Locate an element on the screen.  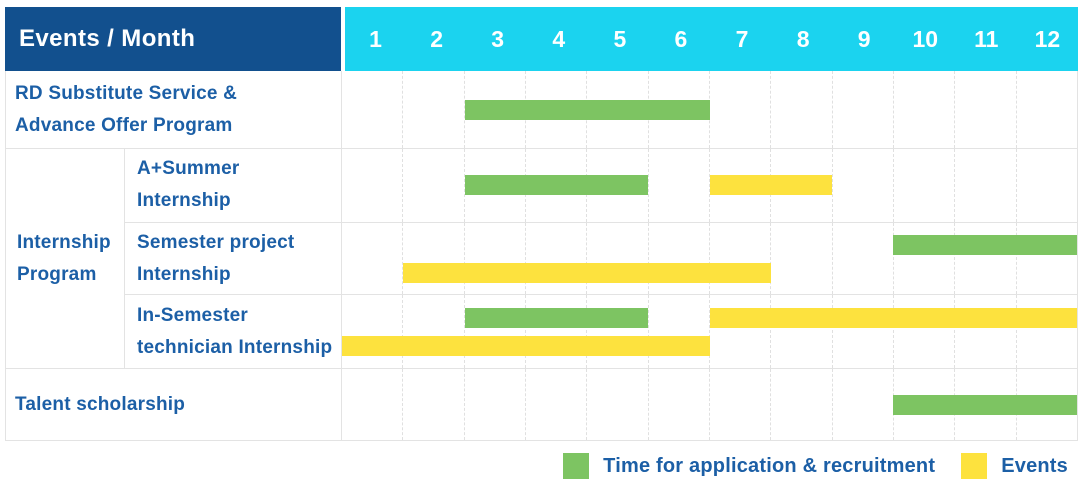
month-label-9: 9 is located at coordinates (864, 38).